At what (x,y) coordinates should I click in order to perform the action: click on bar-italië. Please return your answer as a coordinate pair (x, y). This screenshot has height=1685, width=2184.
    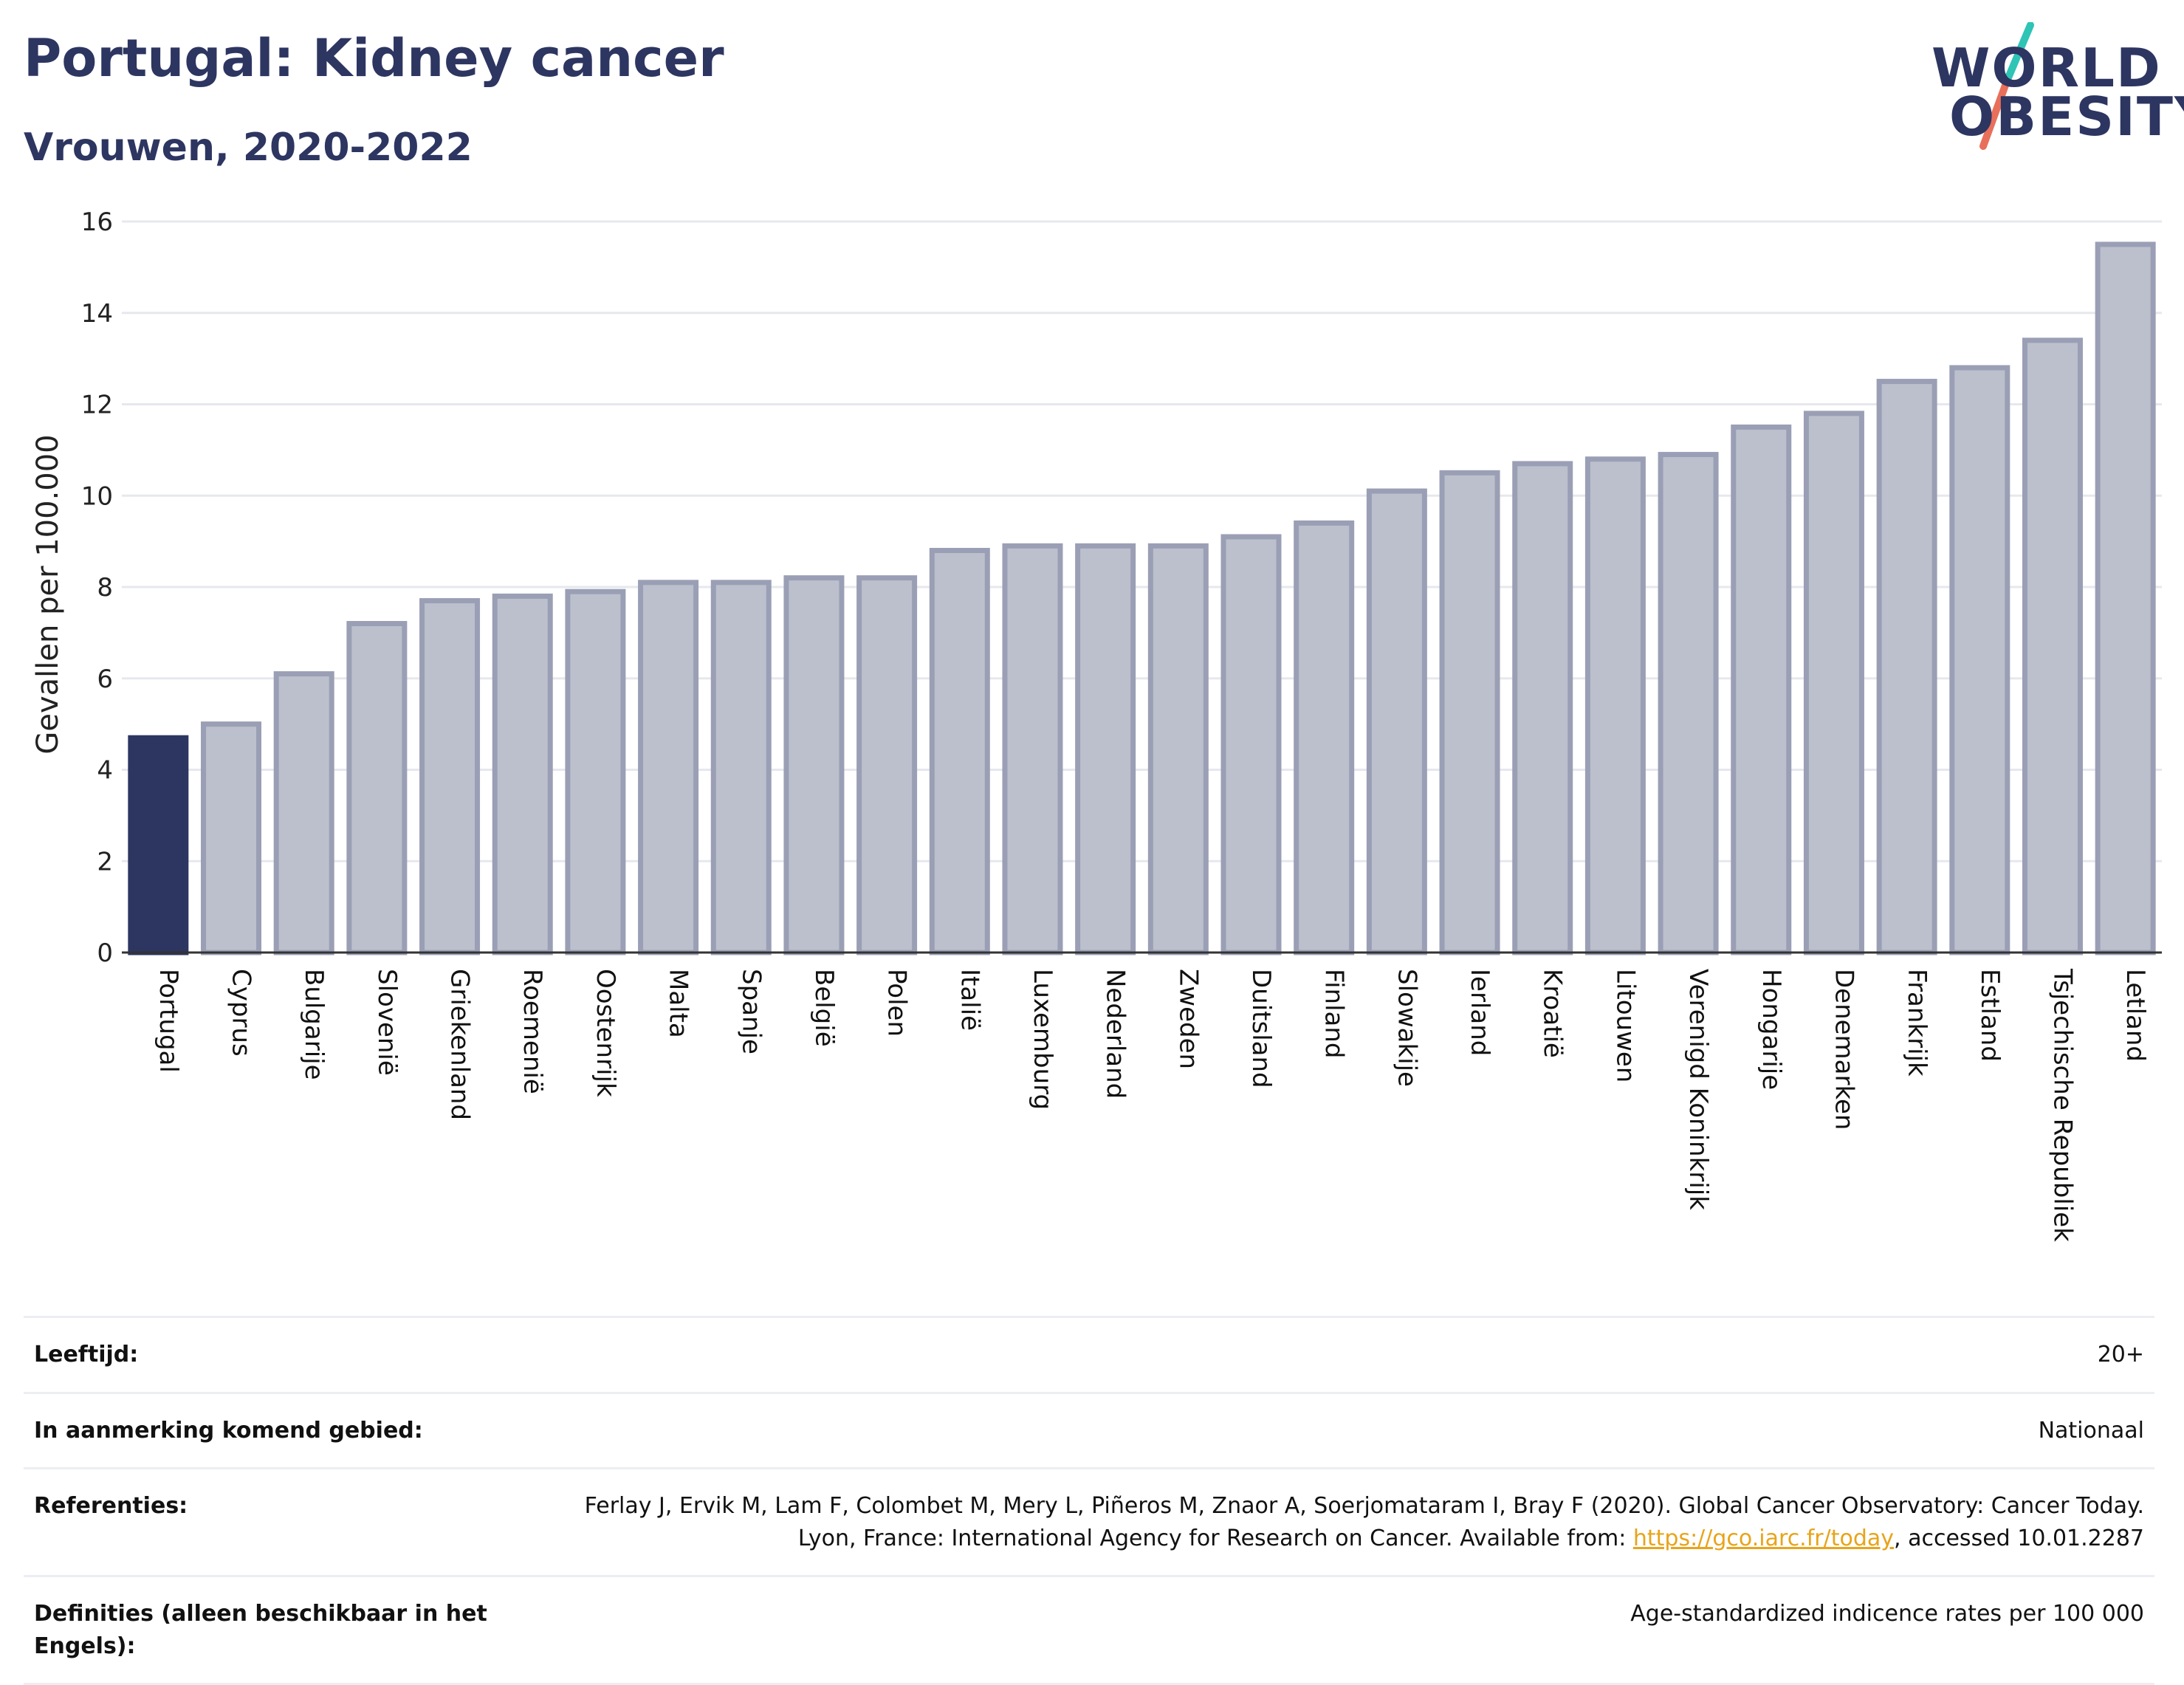
    Looking at the image, I should click on (960, 751).